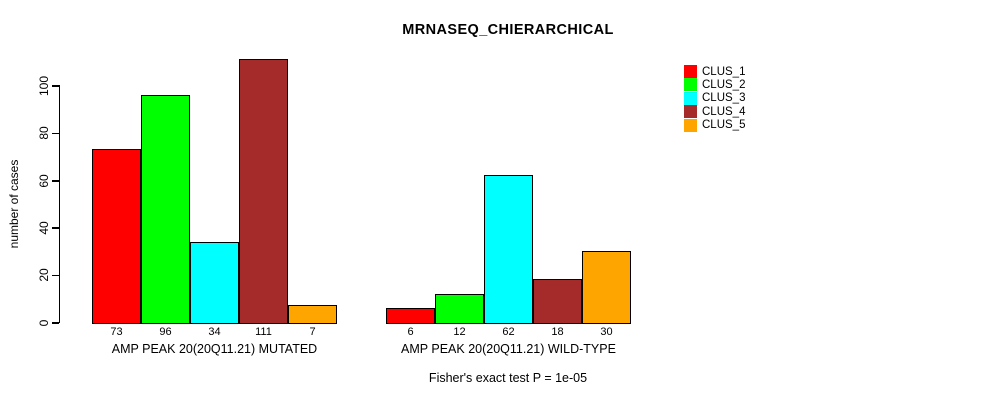 The width and height of the screenshot is (990, 400). What do you see at coordinates (165, 332) in the screenshot?
I see `bar-value-label: 96` at bounding box center [165, 332].